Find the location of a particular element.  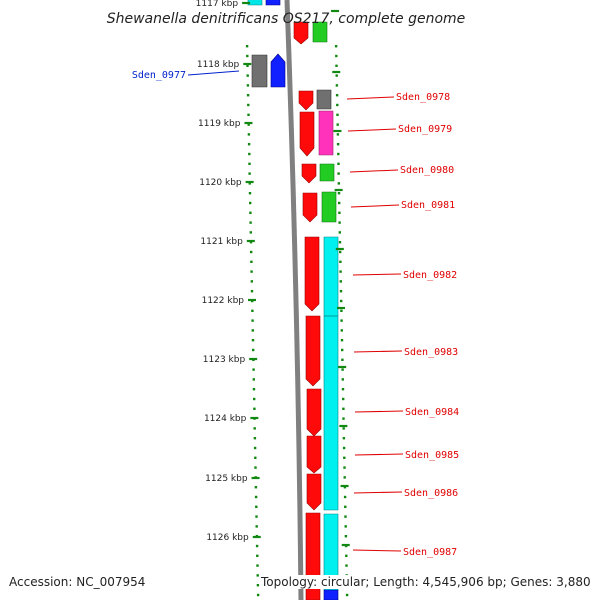

feature-label: Sden_0984 is located at coordinates (432, 412).